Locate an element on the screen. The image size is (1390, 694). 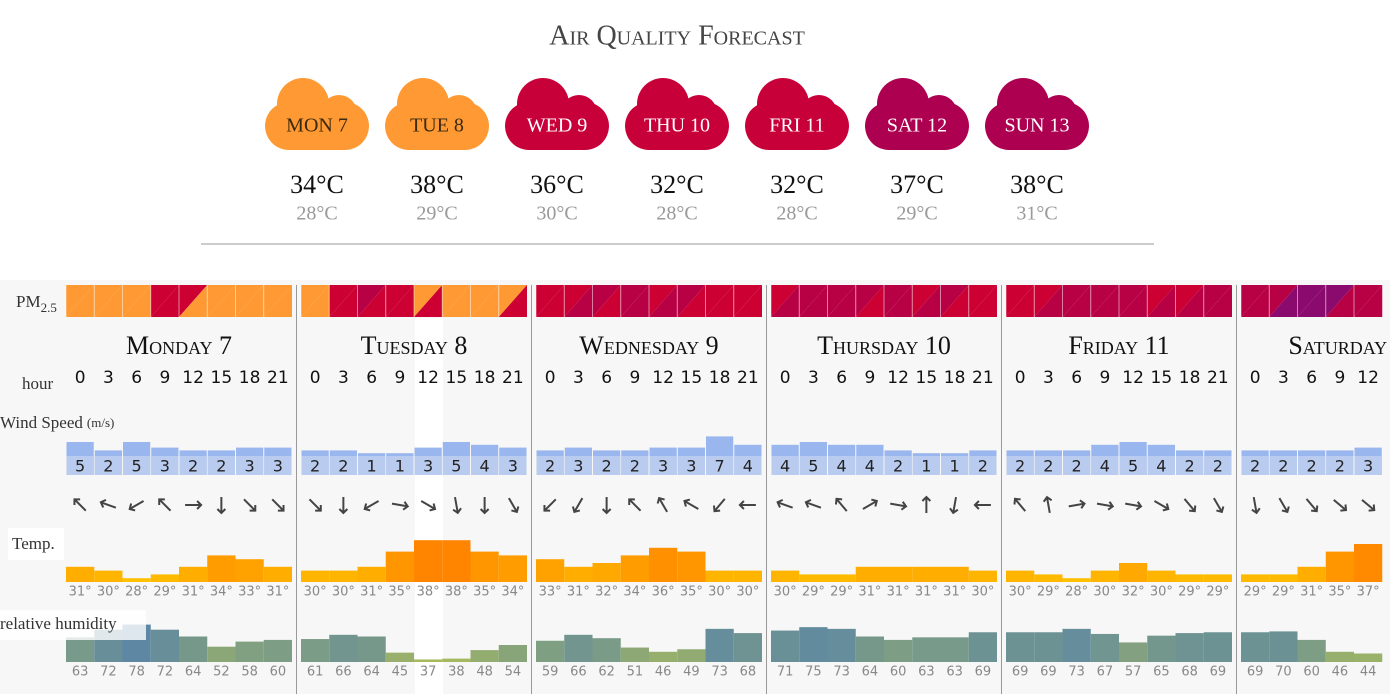
day-label: WED 9 is located at coordinates (557, 126).